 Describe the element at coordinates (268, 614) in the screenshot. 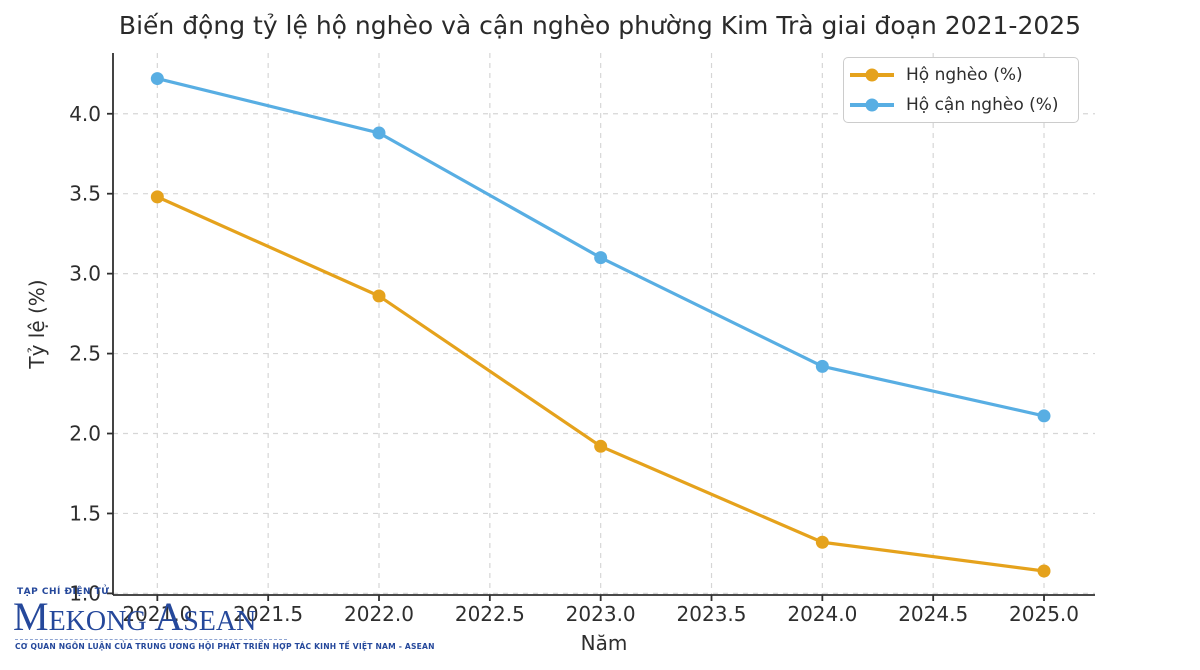

I see `x-tick-label: 2021.5` at that location.